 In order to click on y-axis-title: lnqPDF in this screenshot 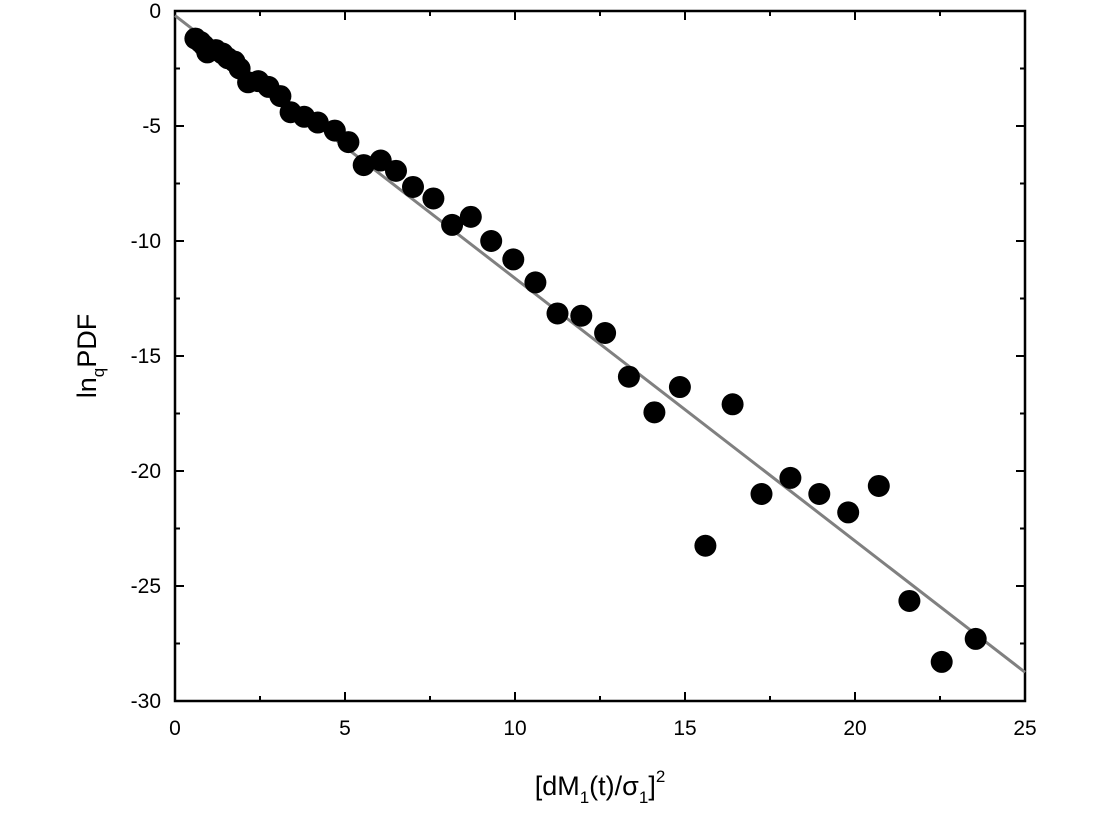, I will do `click(90, 356)`.